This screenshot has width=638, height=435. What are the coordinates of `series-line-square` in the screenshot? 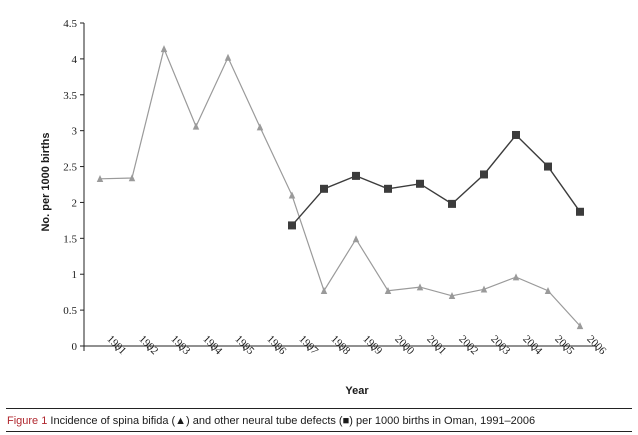 It's located at (436, 179).